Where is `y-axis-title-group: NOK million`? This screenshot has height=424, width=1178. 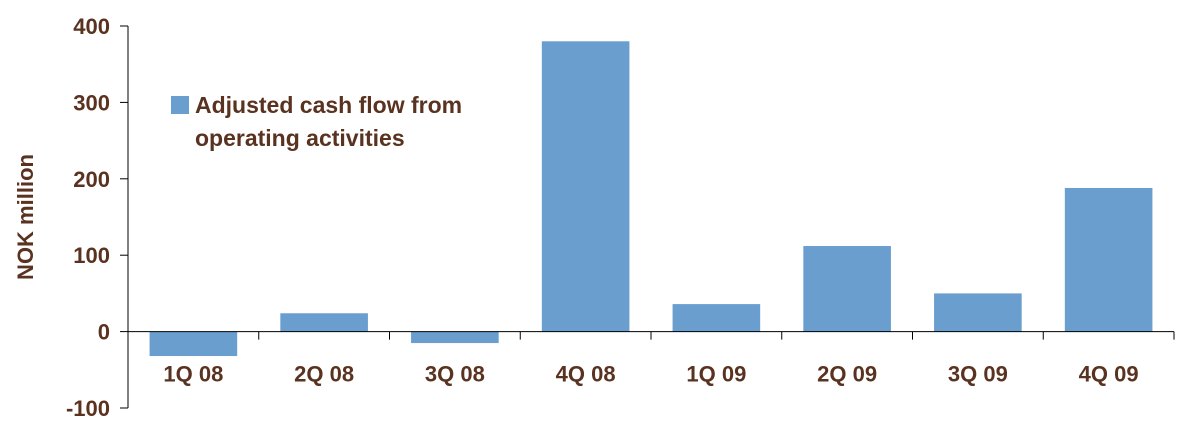
y-axis-title-group: NOK million is located at coordinates (25, 217).